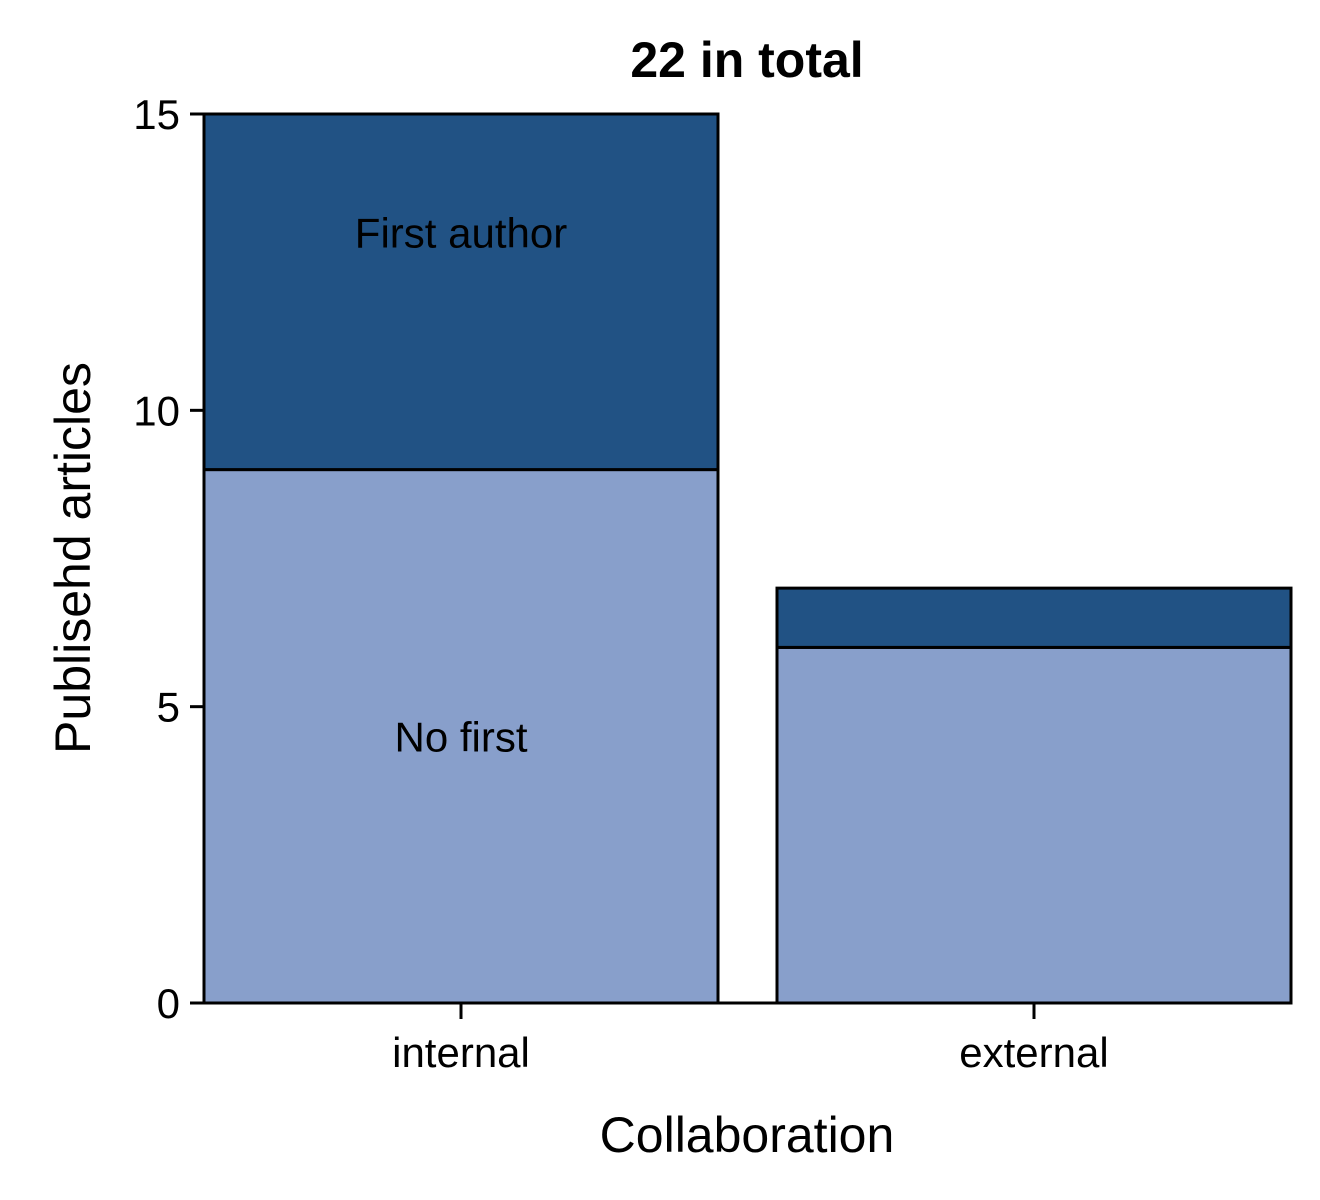 The width and height of the screenshot is (1320, 1200). What do you see at coordinates (156, 114) in the screenshot?
I see `y-tick-label-15: 15` at bounding box center [156, 114].